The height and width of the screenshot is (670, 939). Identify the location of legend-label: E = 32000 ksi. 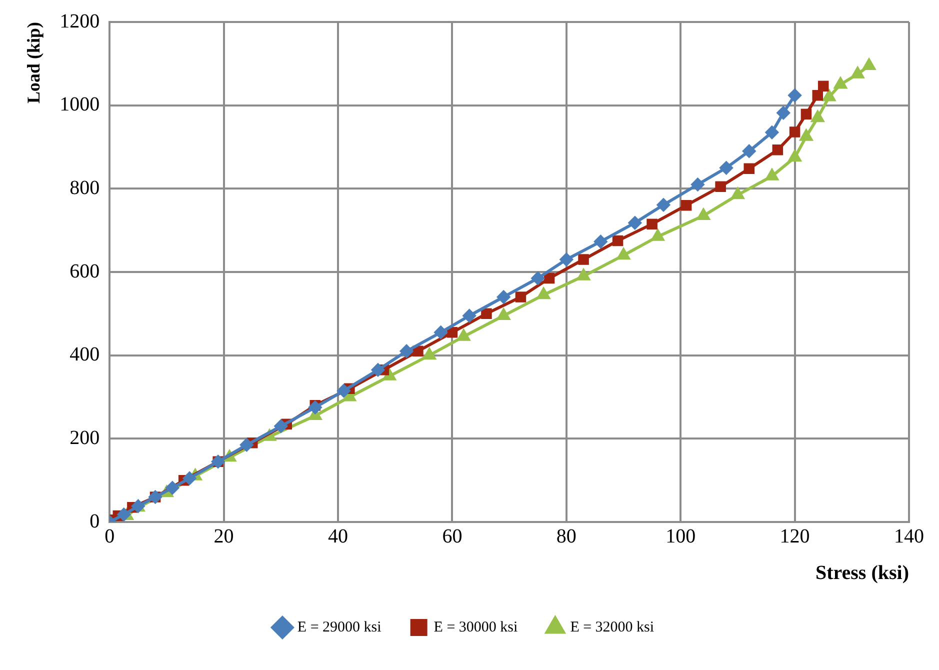
(612, 627).